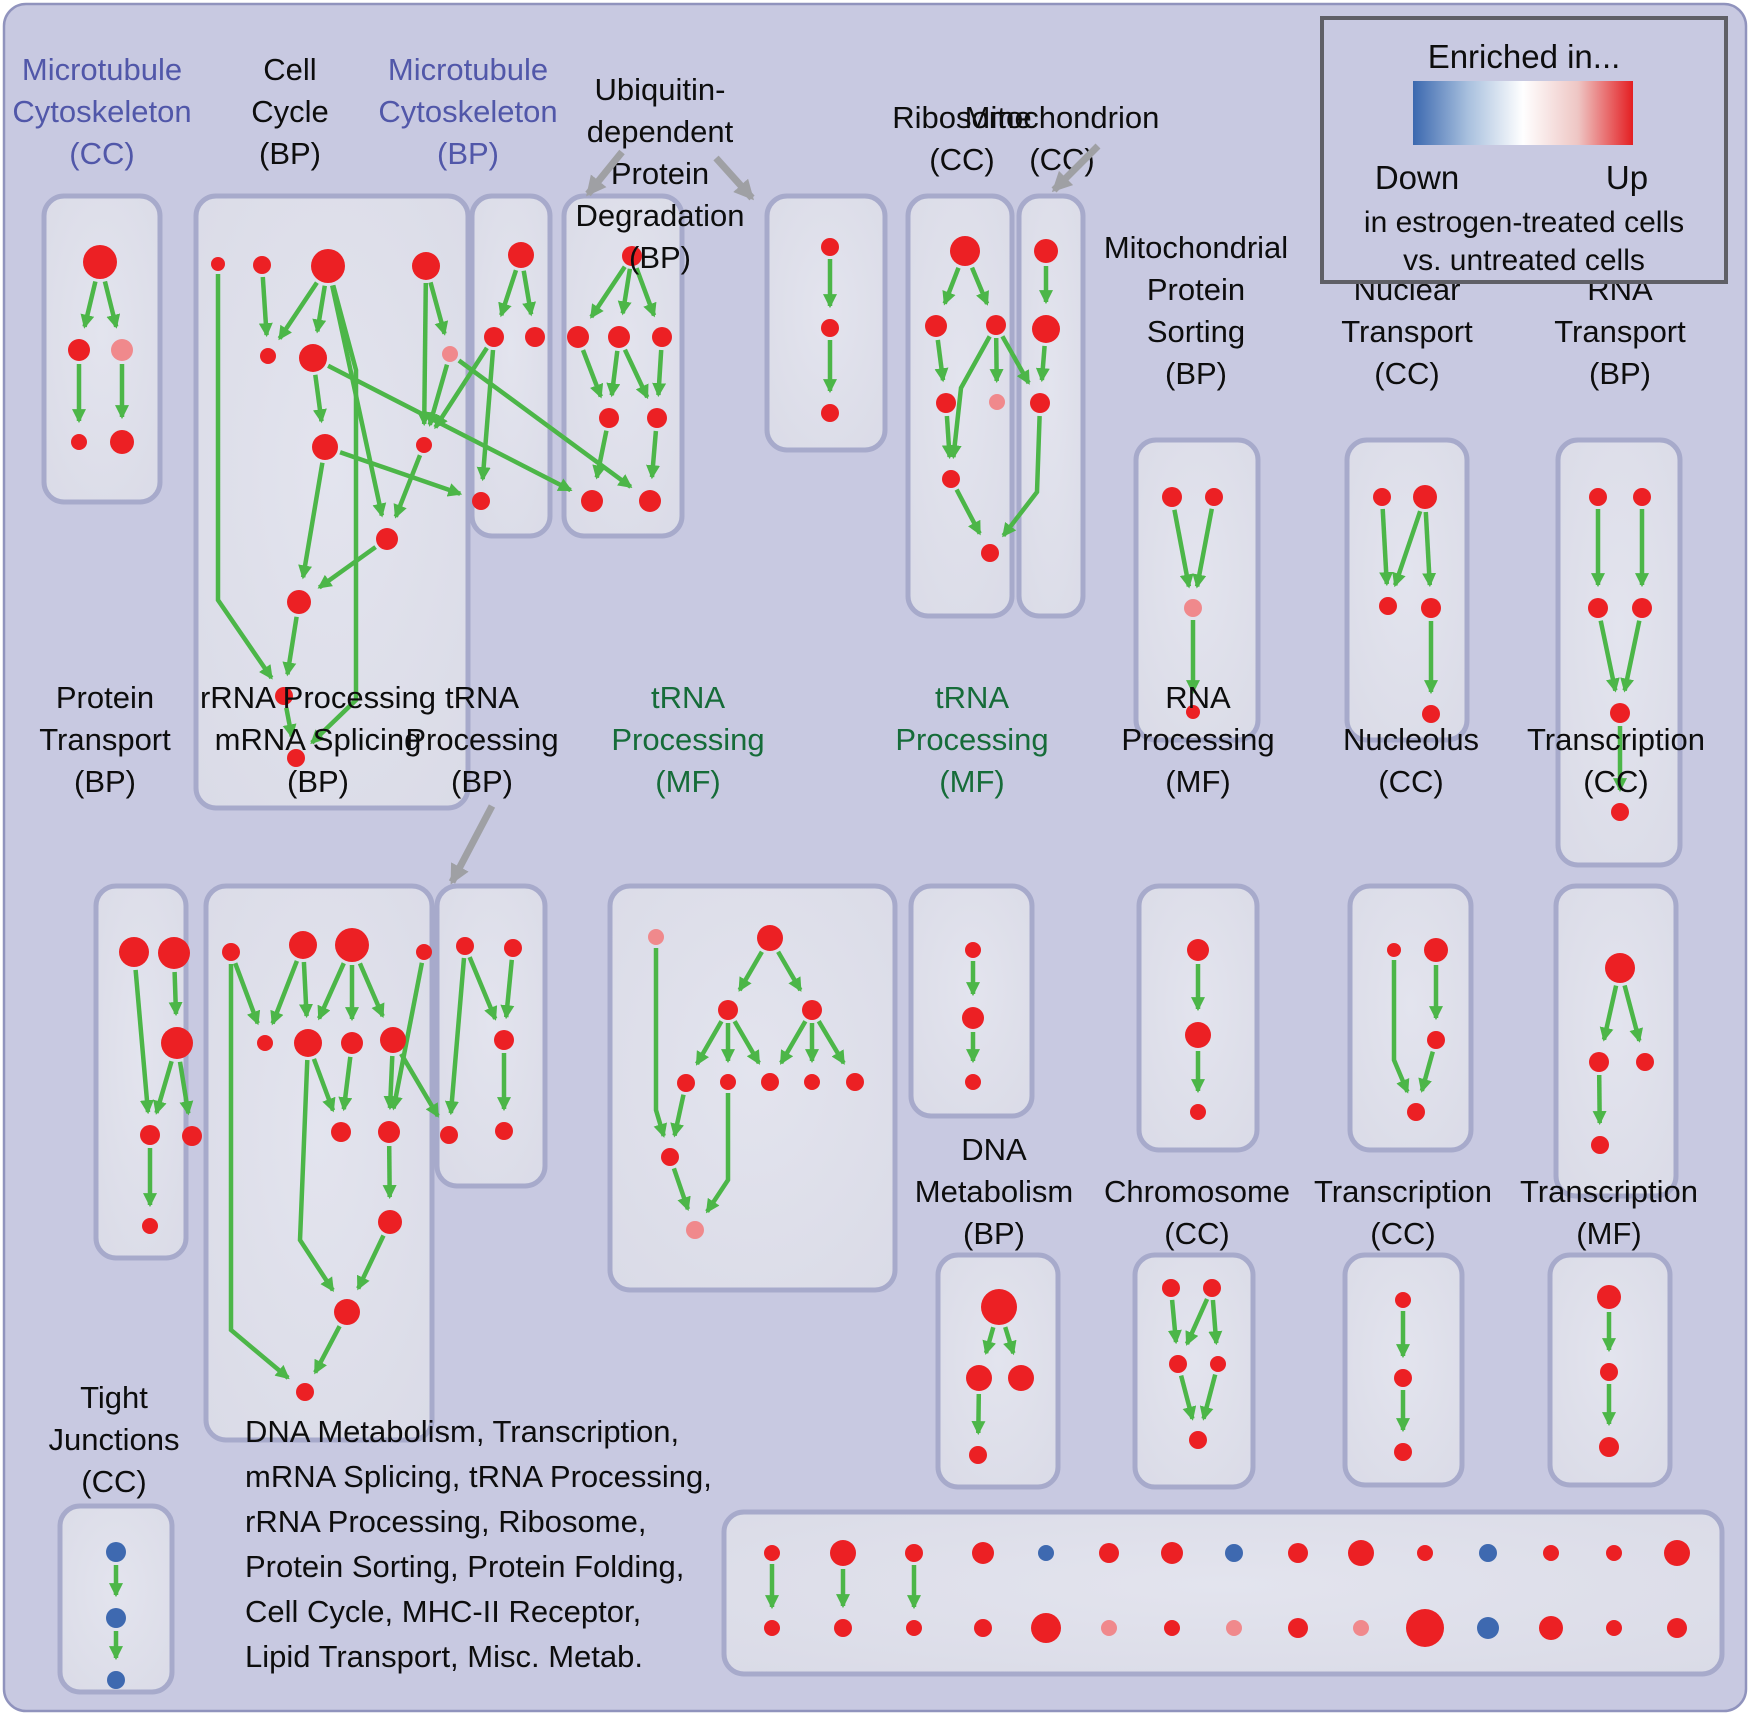 The height and width of the screenshot is (1715, 1750). Describe the element at coordinates (650, 501) in the screenshot. I see `node-ubiquitin-1-g` at that location.